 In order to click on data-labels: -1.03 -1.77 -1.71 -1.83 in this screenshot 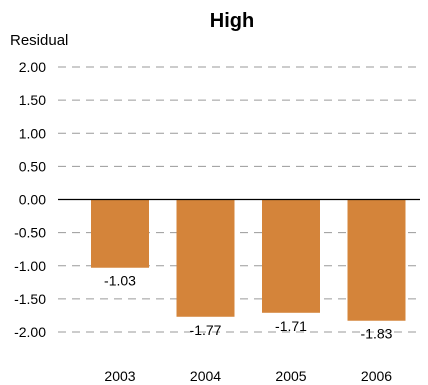, I will do `click(248, 307)`.